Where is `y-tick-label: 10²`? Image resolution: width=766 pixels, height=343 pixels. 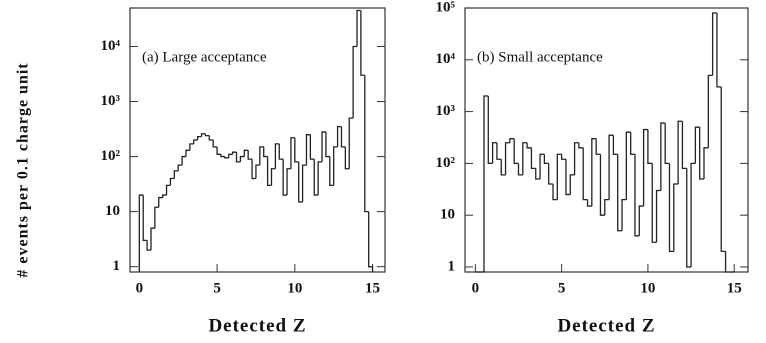
y-tick-label: 10² is located at coordinates (446, 163).